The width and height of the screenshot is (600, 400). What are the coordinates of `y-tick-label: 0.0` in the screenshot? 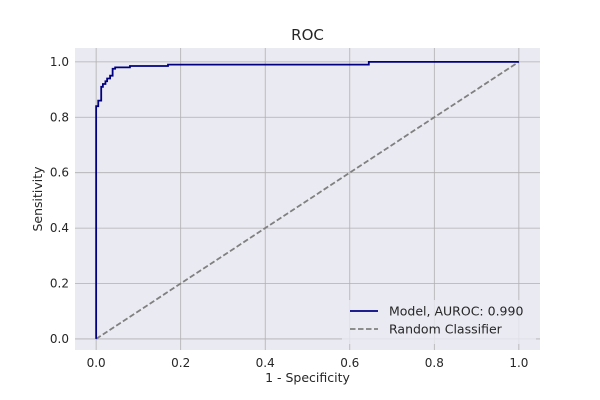 It's located at (59, 339).